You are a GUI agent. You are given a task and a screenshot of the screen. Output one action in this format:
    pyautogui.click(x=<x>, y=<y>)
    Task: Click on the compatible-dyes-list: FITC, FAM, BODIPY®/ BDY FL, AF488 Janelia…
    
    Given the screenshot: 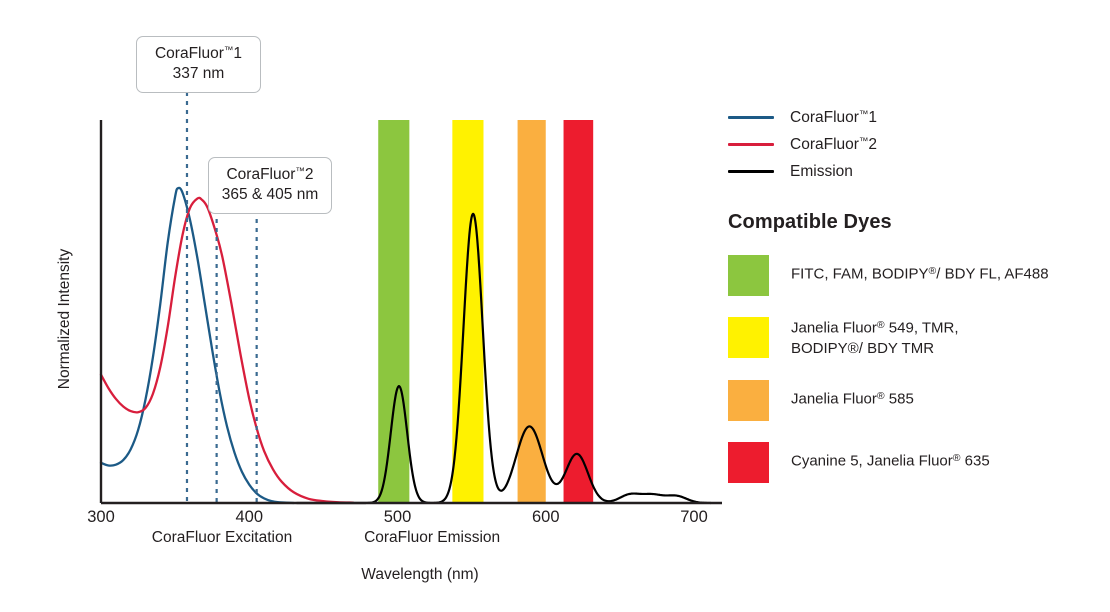 What is the action you would take?
    pyautogui.click(x=919, y=369)
    